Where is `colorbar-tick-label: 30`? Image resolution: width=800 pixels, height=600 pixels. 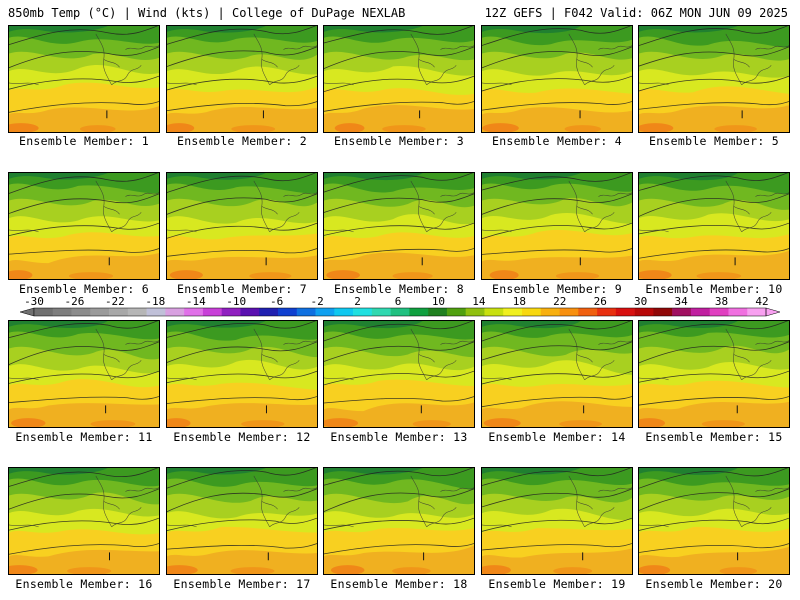
colorbar-tick-label: 30 is located at coordinates (640, 301).